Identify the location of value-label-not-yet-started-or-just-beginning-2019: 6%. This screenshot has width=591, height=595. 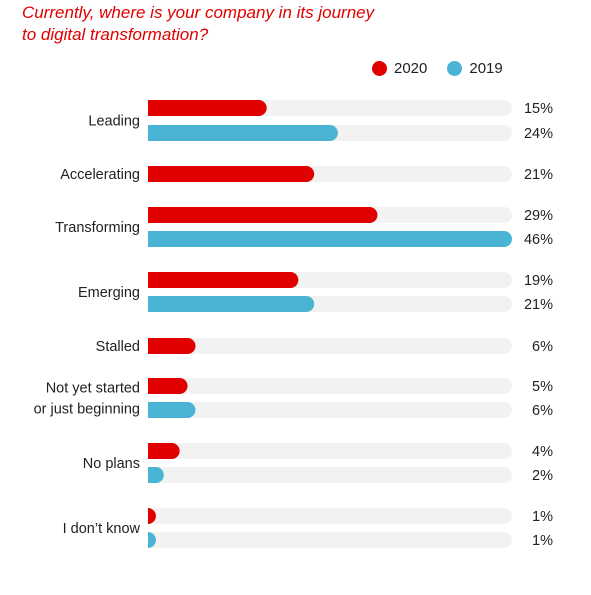
(542, 411).